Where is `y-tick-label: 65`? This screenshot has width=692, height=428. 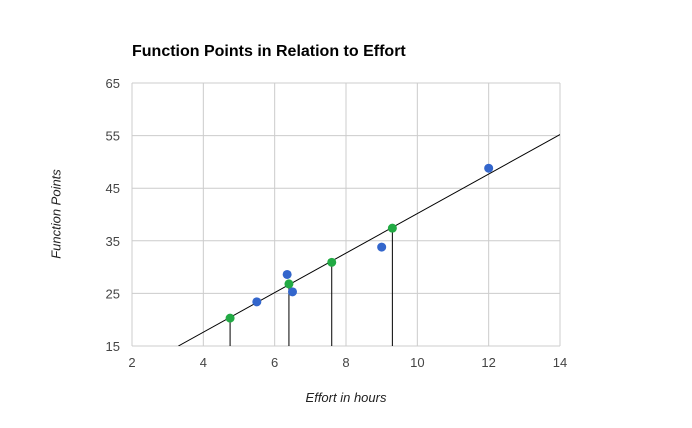
y-tick-label: 65 is located at coordinates (113, 83).